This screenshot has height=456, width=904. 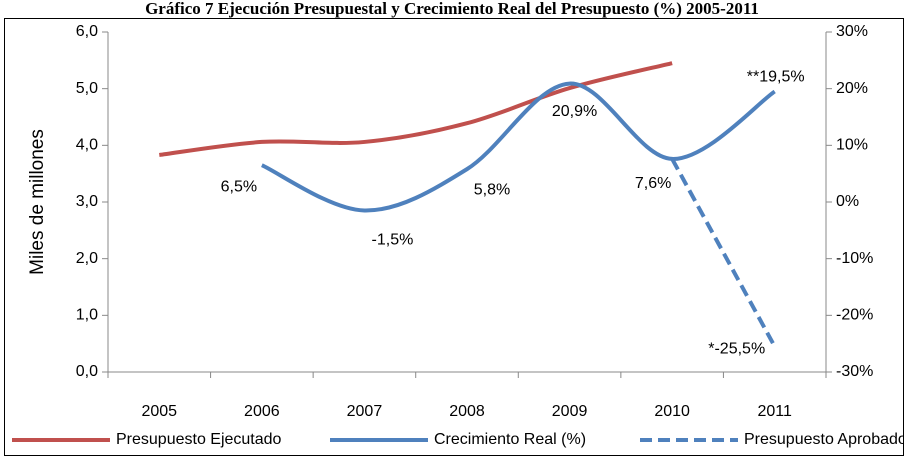 I want to click on data-label: *-25,5%, so click(x=736, y=349).